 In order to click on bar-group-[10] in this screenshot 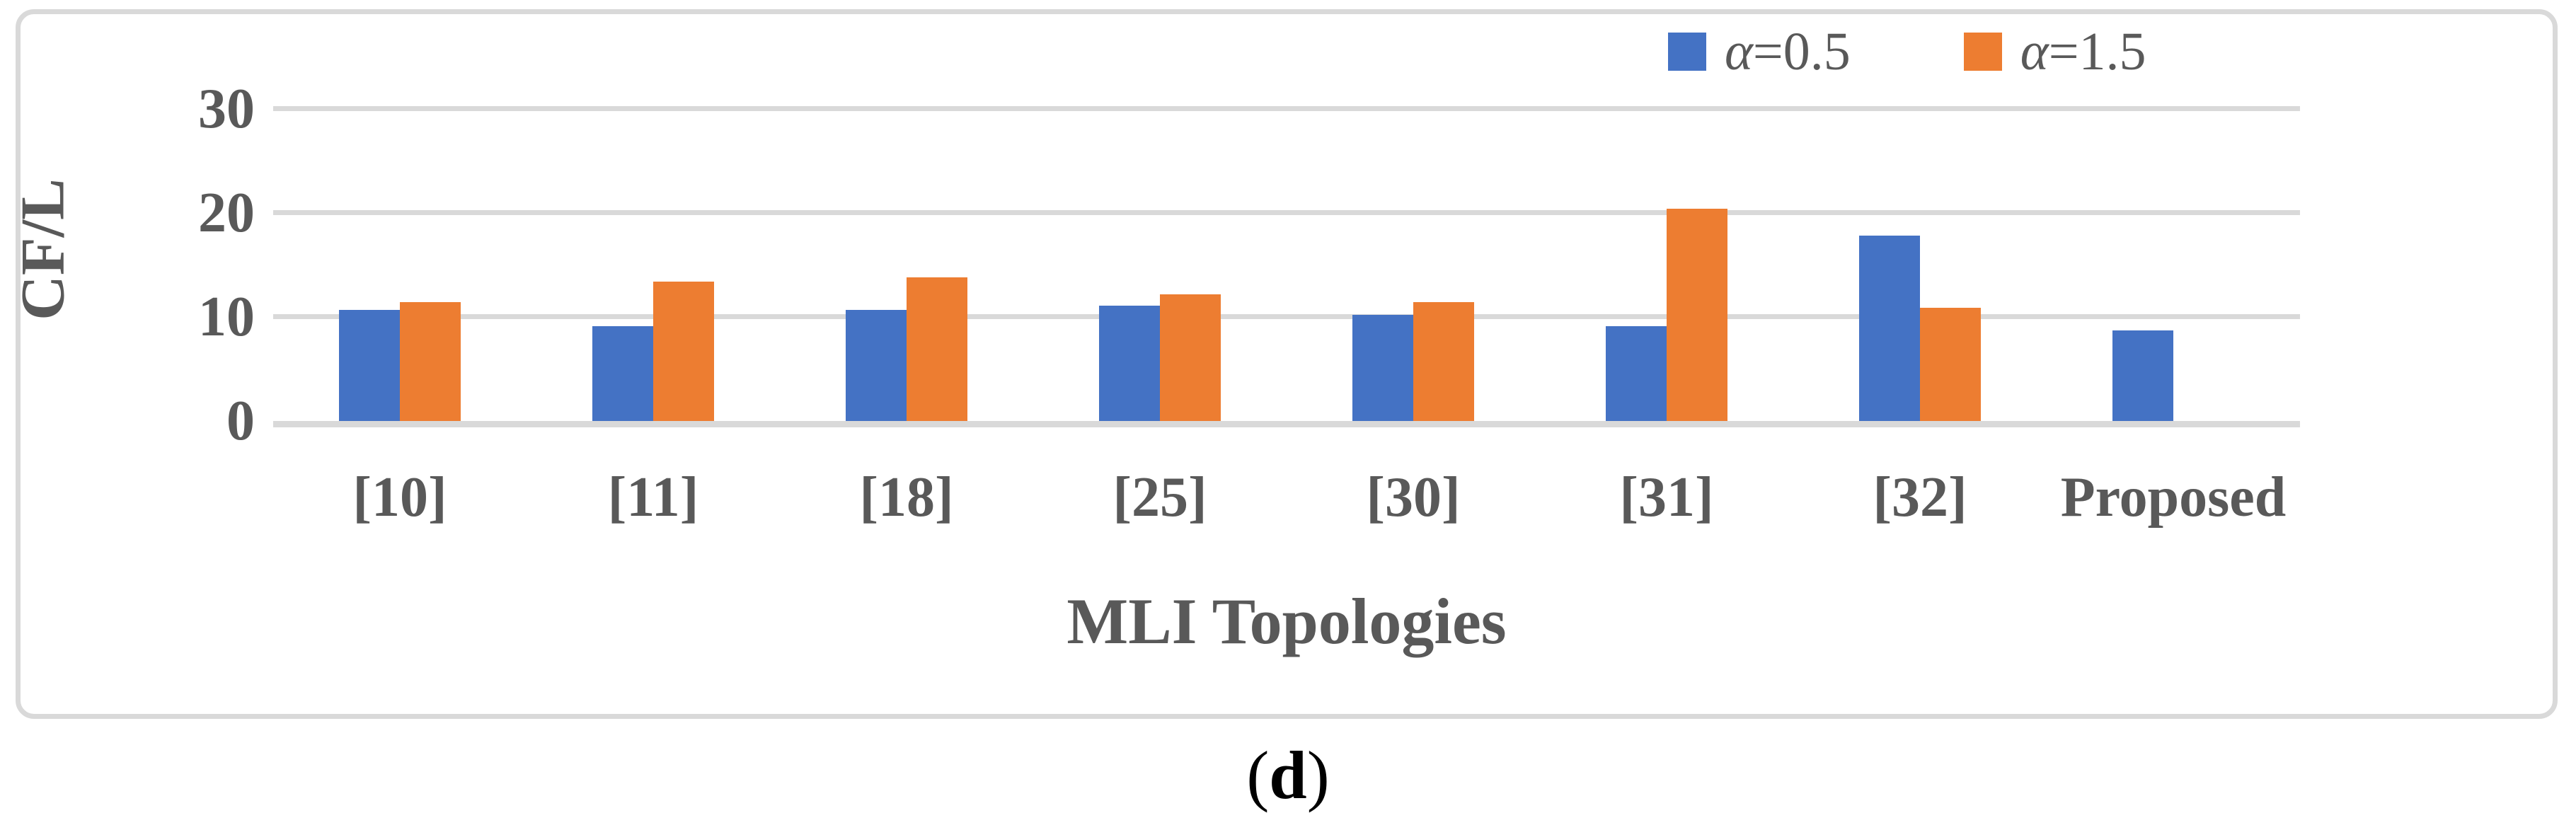, I will do `click(400, 249)`.